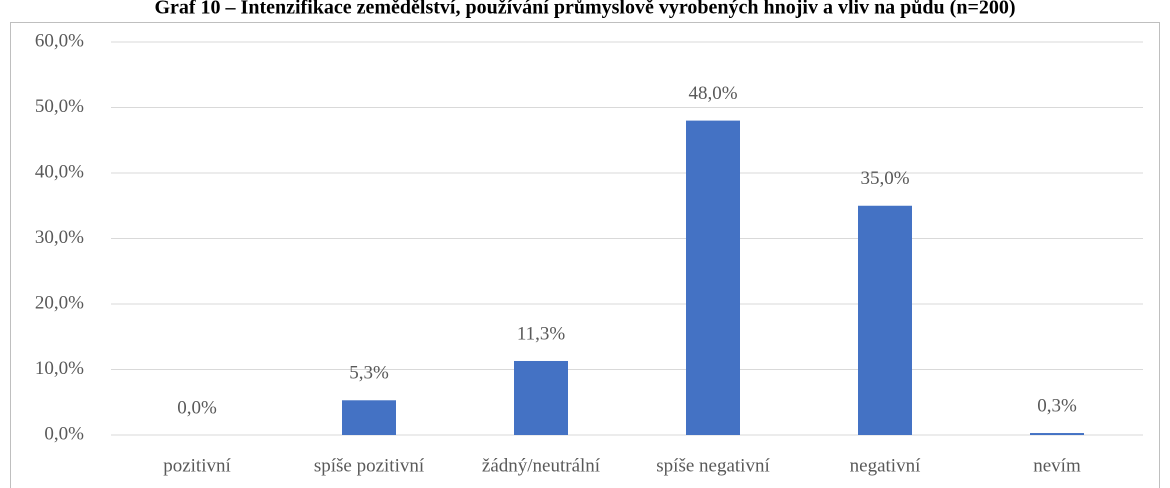  I want to click on value-label: 35,0%, so click(884, 178).